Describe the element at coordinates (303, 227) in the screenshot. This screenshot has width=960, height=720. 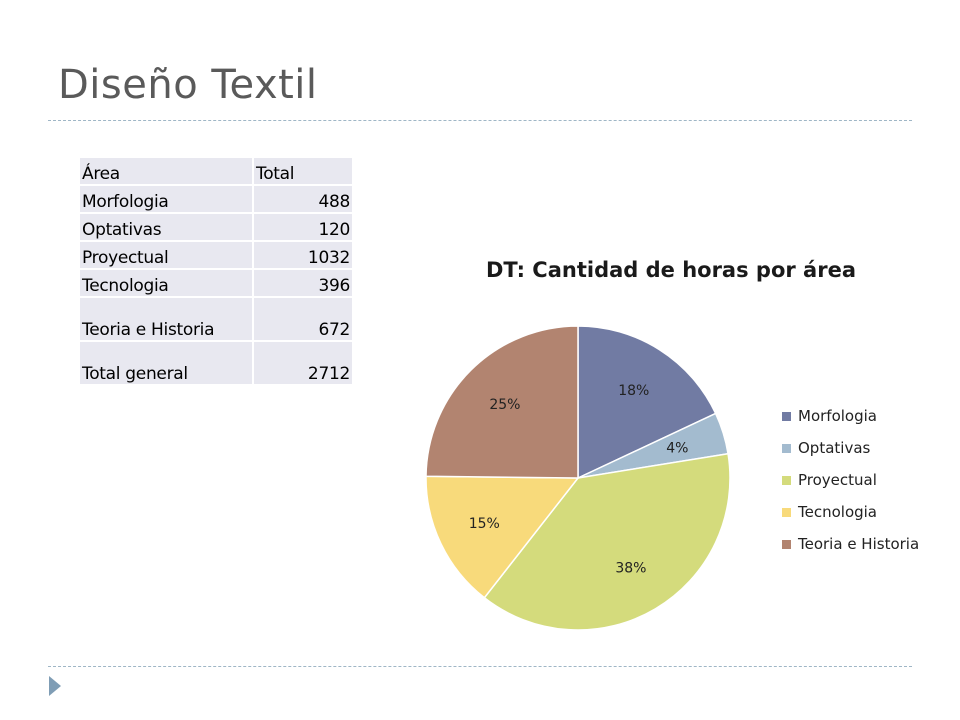
I see `table-cell-total: 120` at that location.